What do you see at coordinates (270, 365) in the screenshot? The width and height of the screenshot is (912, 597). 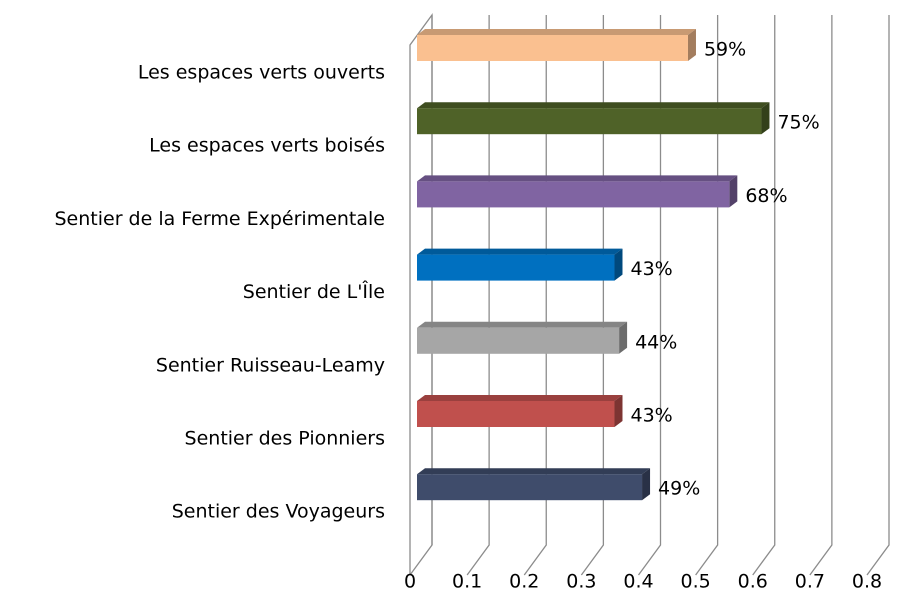 I see `y-tick-label: Sentier Ruisseau-Leamy` at bounding box center [270, 365].